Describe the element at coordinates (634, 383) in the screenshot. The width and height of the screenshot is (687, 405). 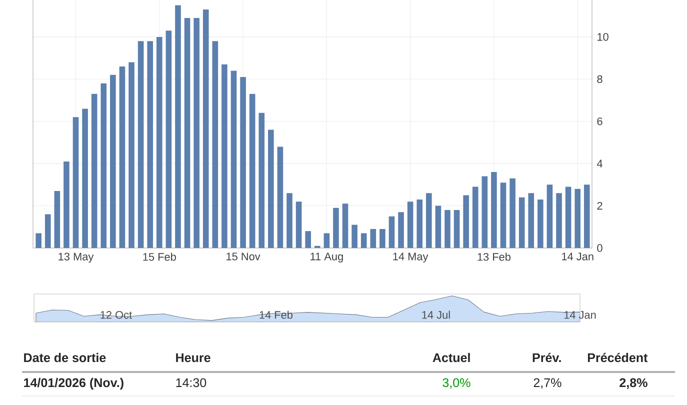
I see `text: 2,8%` at that location.